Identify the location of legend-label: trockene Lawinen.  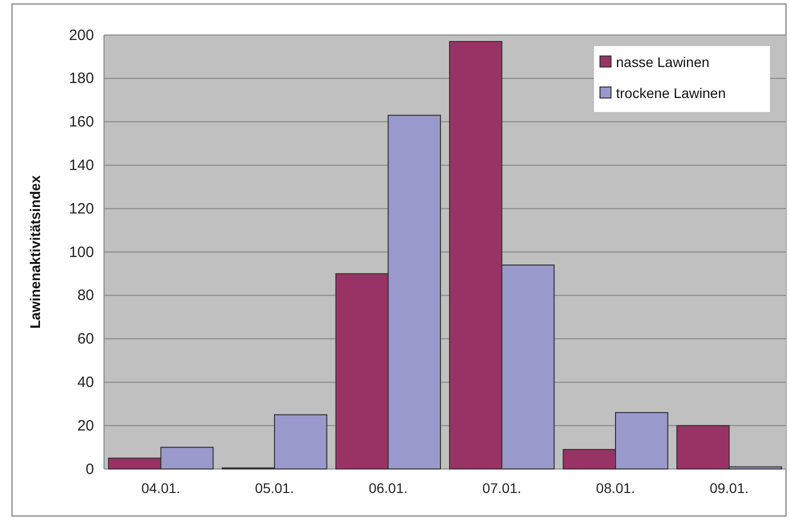
(671, 93).